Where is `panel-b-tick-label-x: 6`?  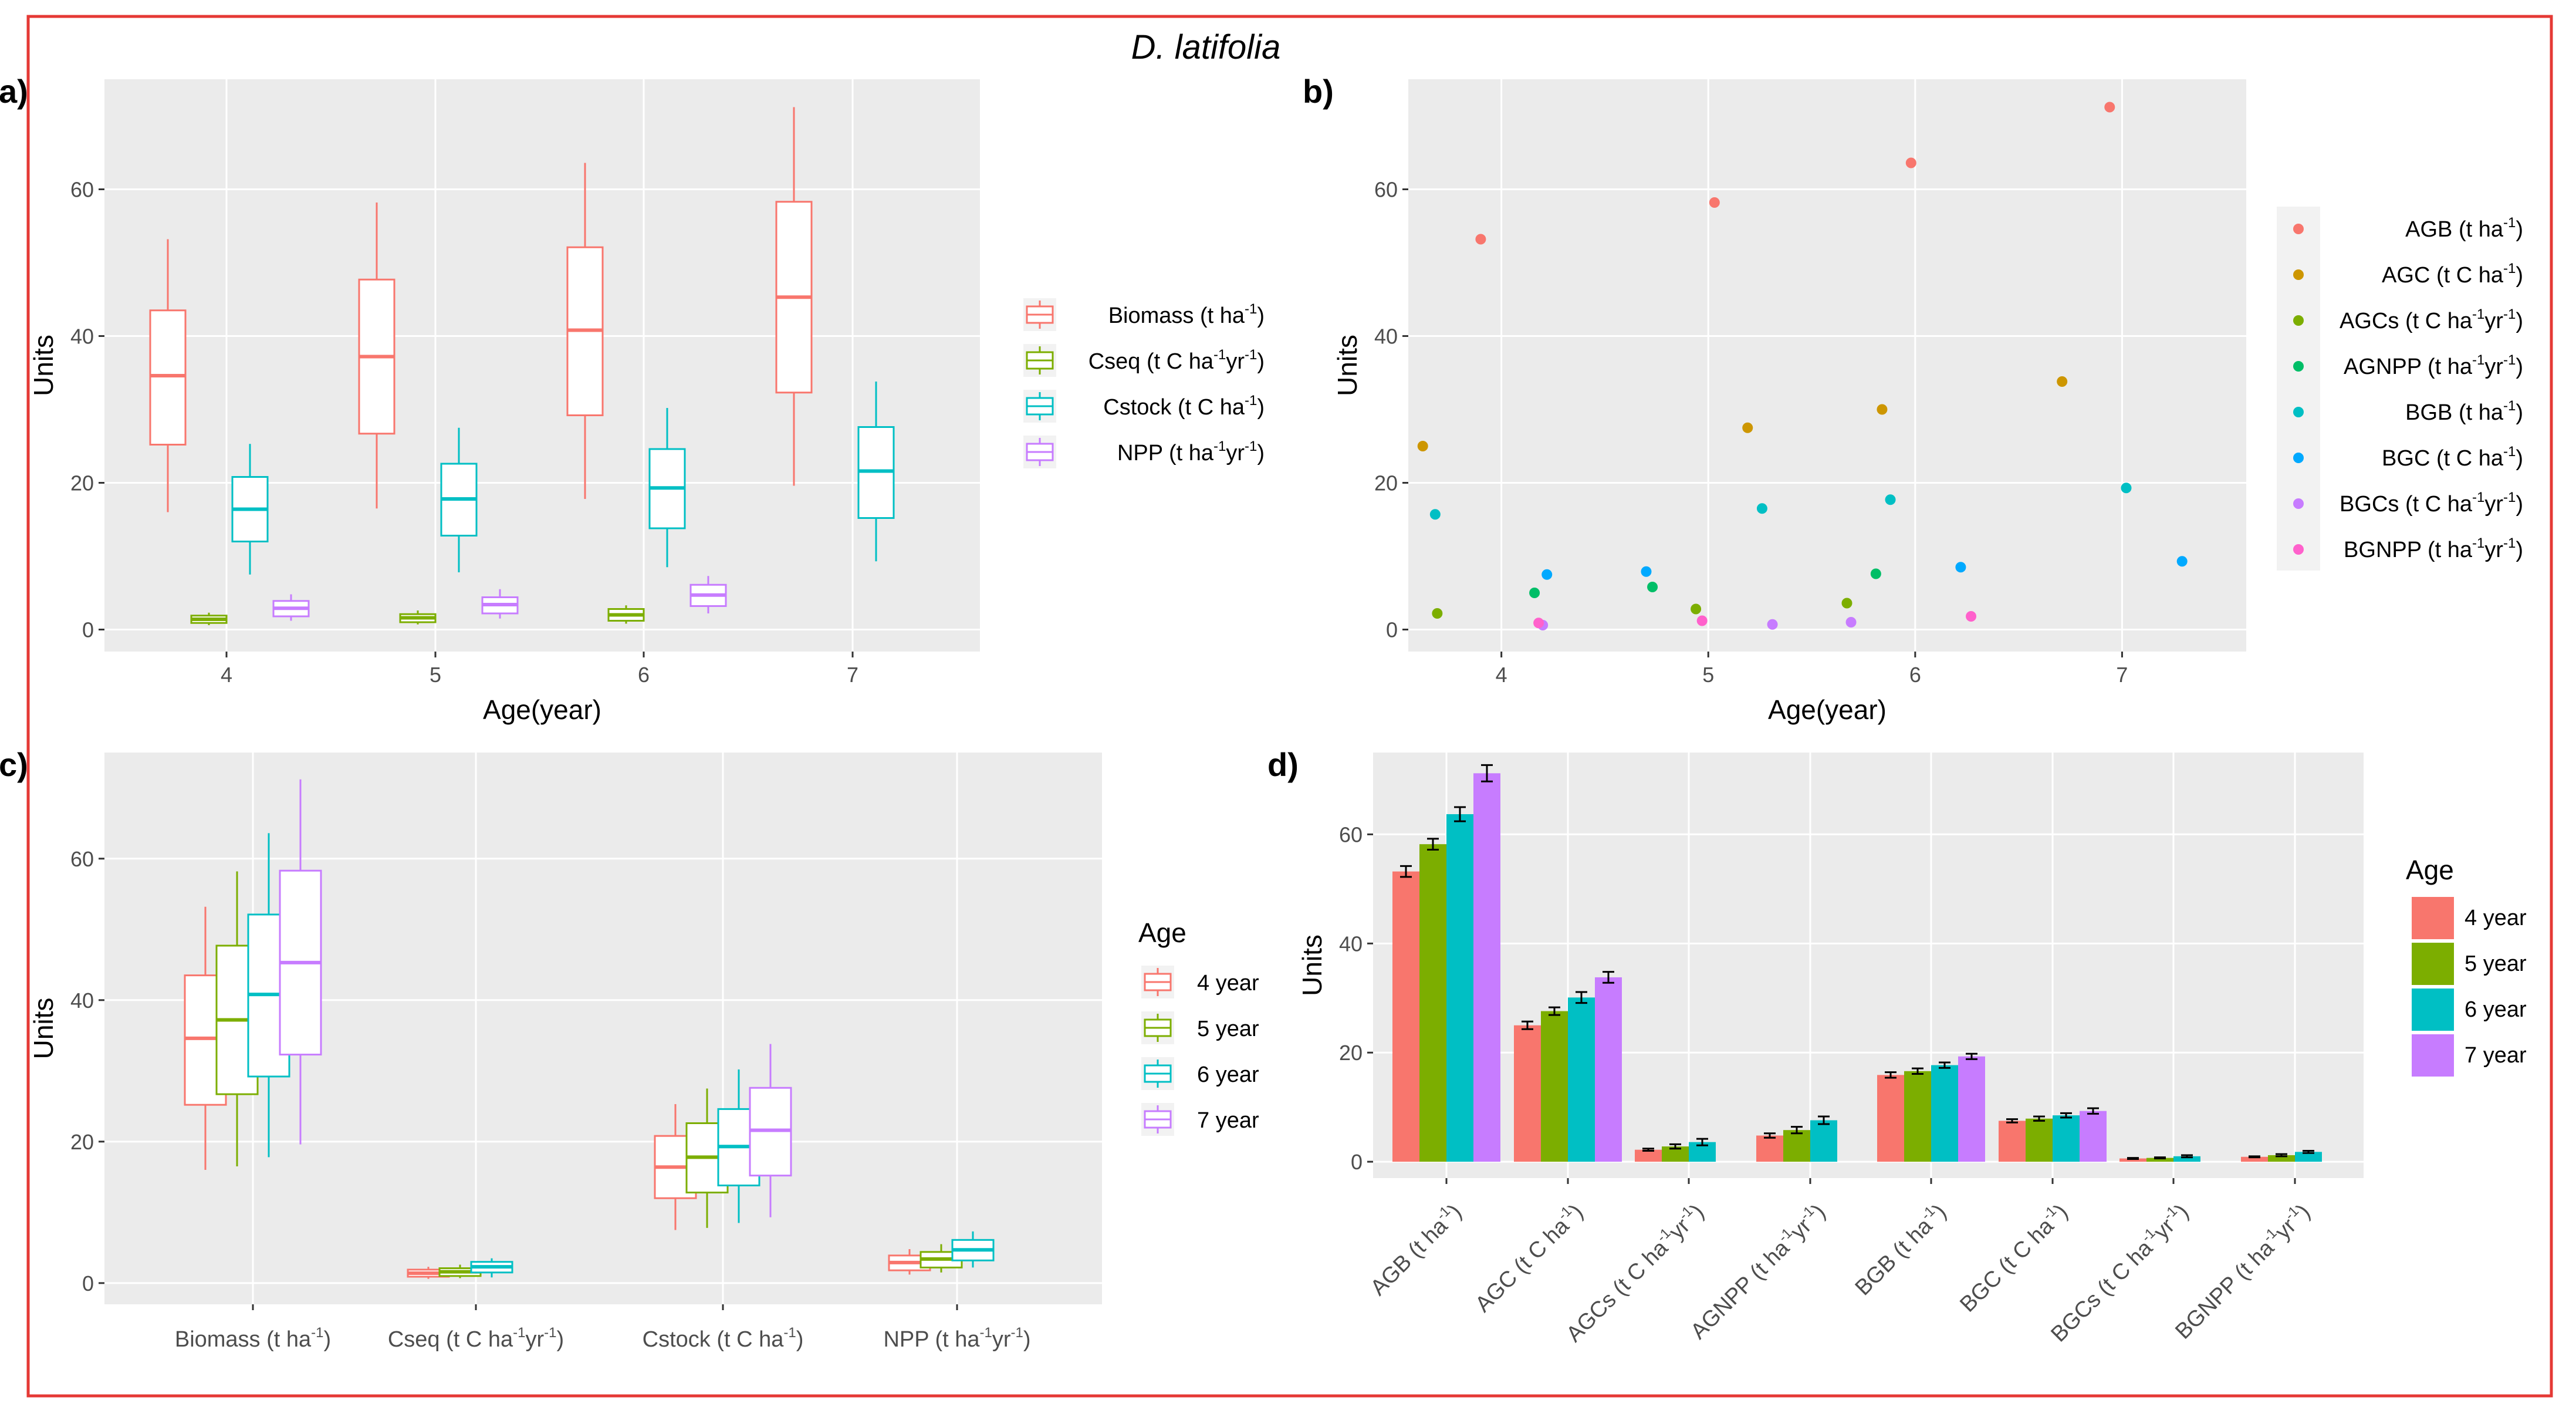
panel-b-tick-label-x: 6 is located at coordinates (1915, 675).